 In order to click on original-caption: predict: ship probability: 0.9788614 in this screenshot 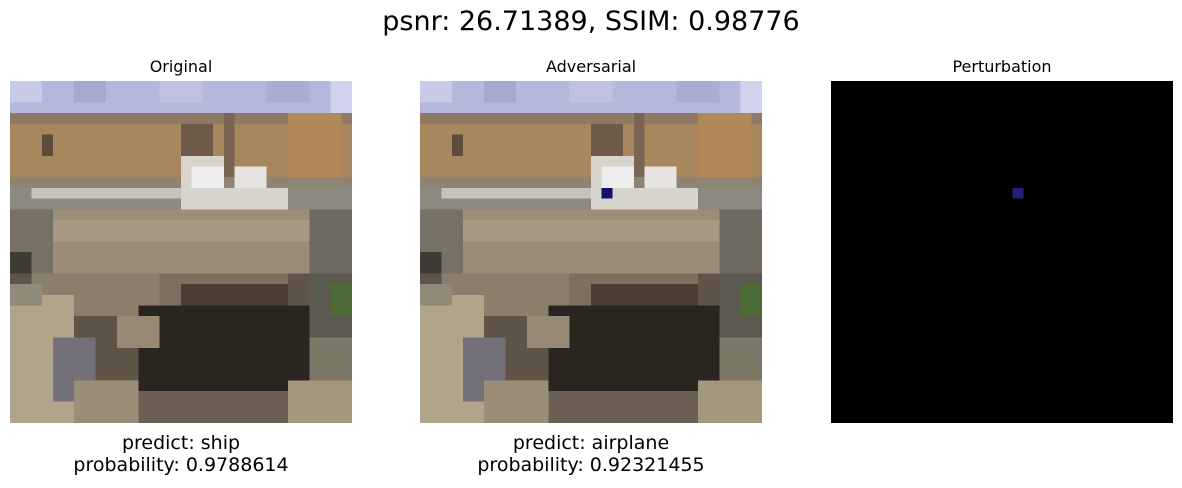, I will do `click(190, 454)`.